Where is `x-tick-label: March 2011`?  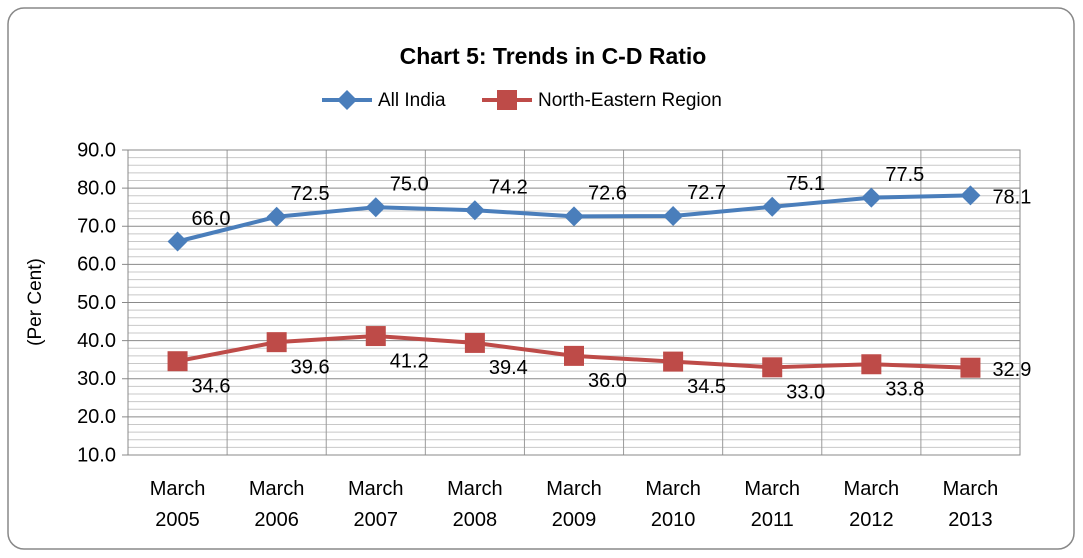
x-tick-label: March 2011 is located at coordinates (772, 504).